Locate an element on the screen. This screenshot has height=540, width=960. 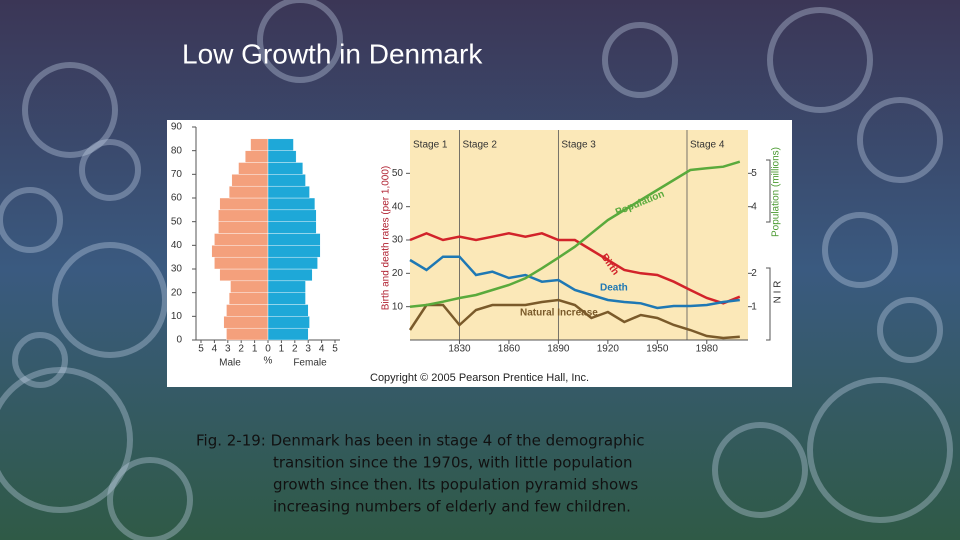
y-tick-label: 60 is located at coordinates (177, 198).